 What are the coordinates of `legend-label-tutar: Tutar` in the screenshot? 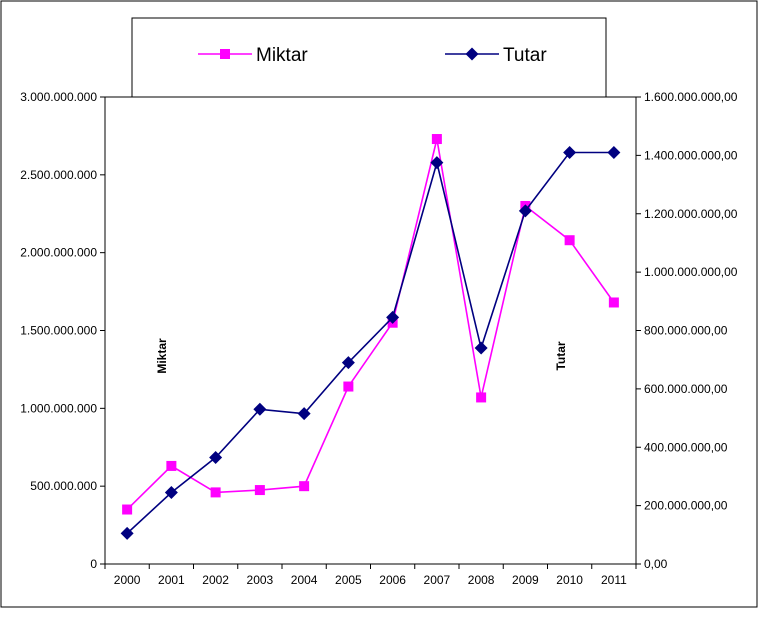 It's located at (525, 55).